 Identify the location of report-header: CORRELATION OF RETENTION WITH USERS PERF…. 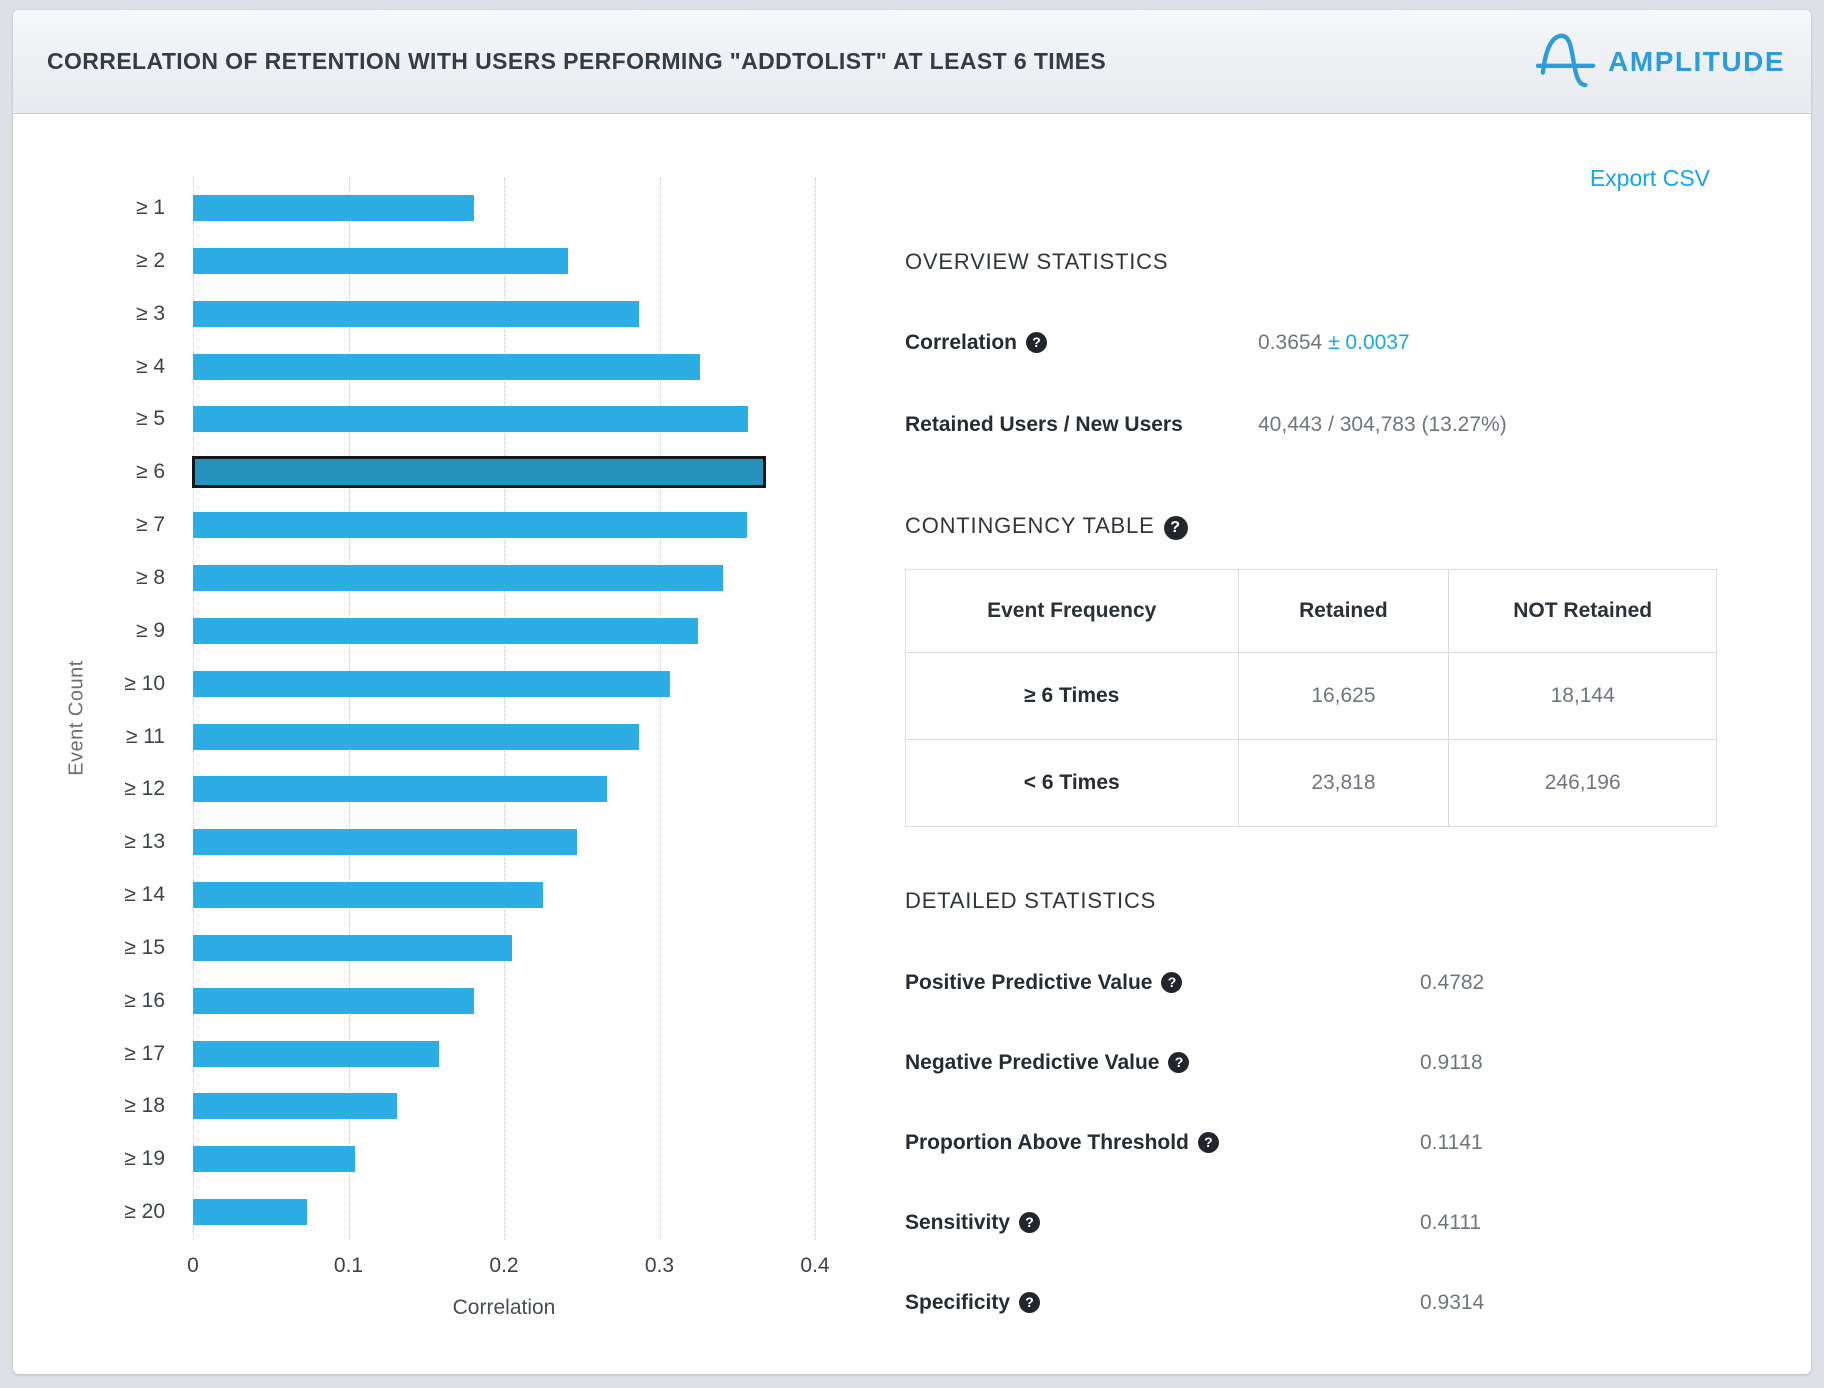
(912, 62).